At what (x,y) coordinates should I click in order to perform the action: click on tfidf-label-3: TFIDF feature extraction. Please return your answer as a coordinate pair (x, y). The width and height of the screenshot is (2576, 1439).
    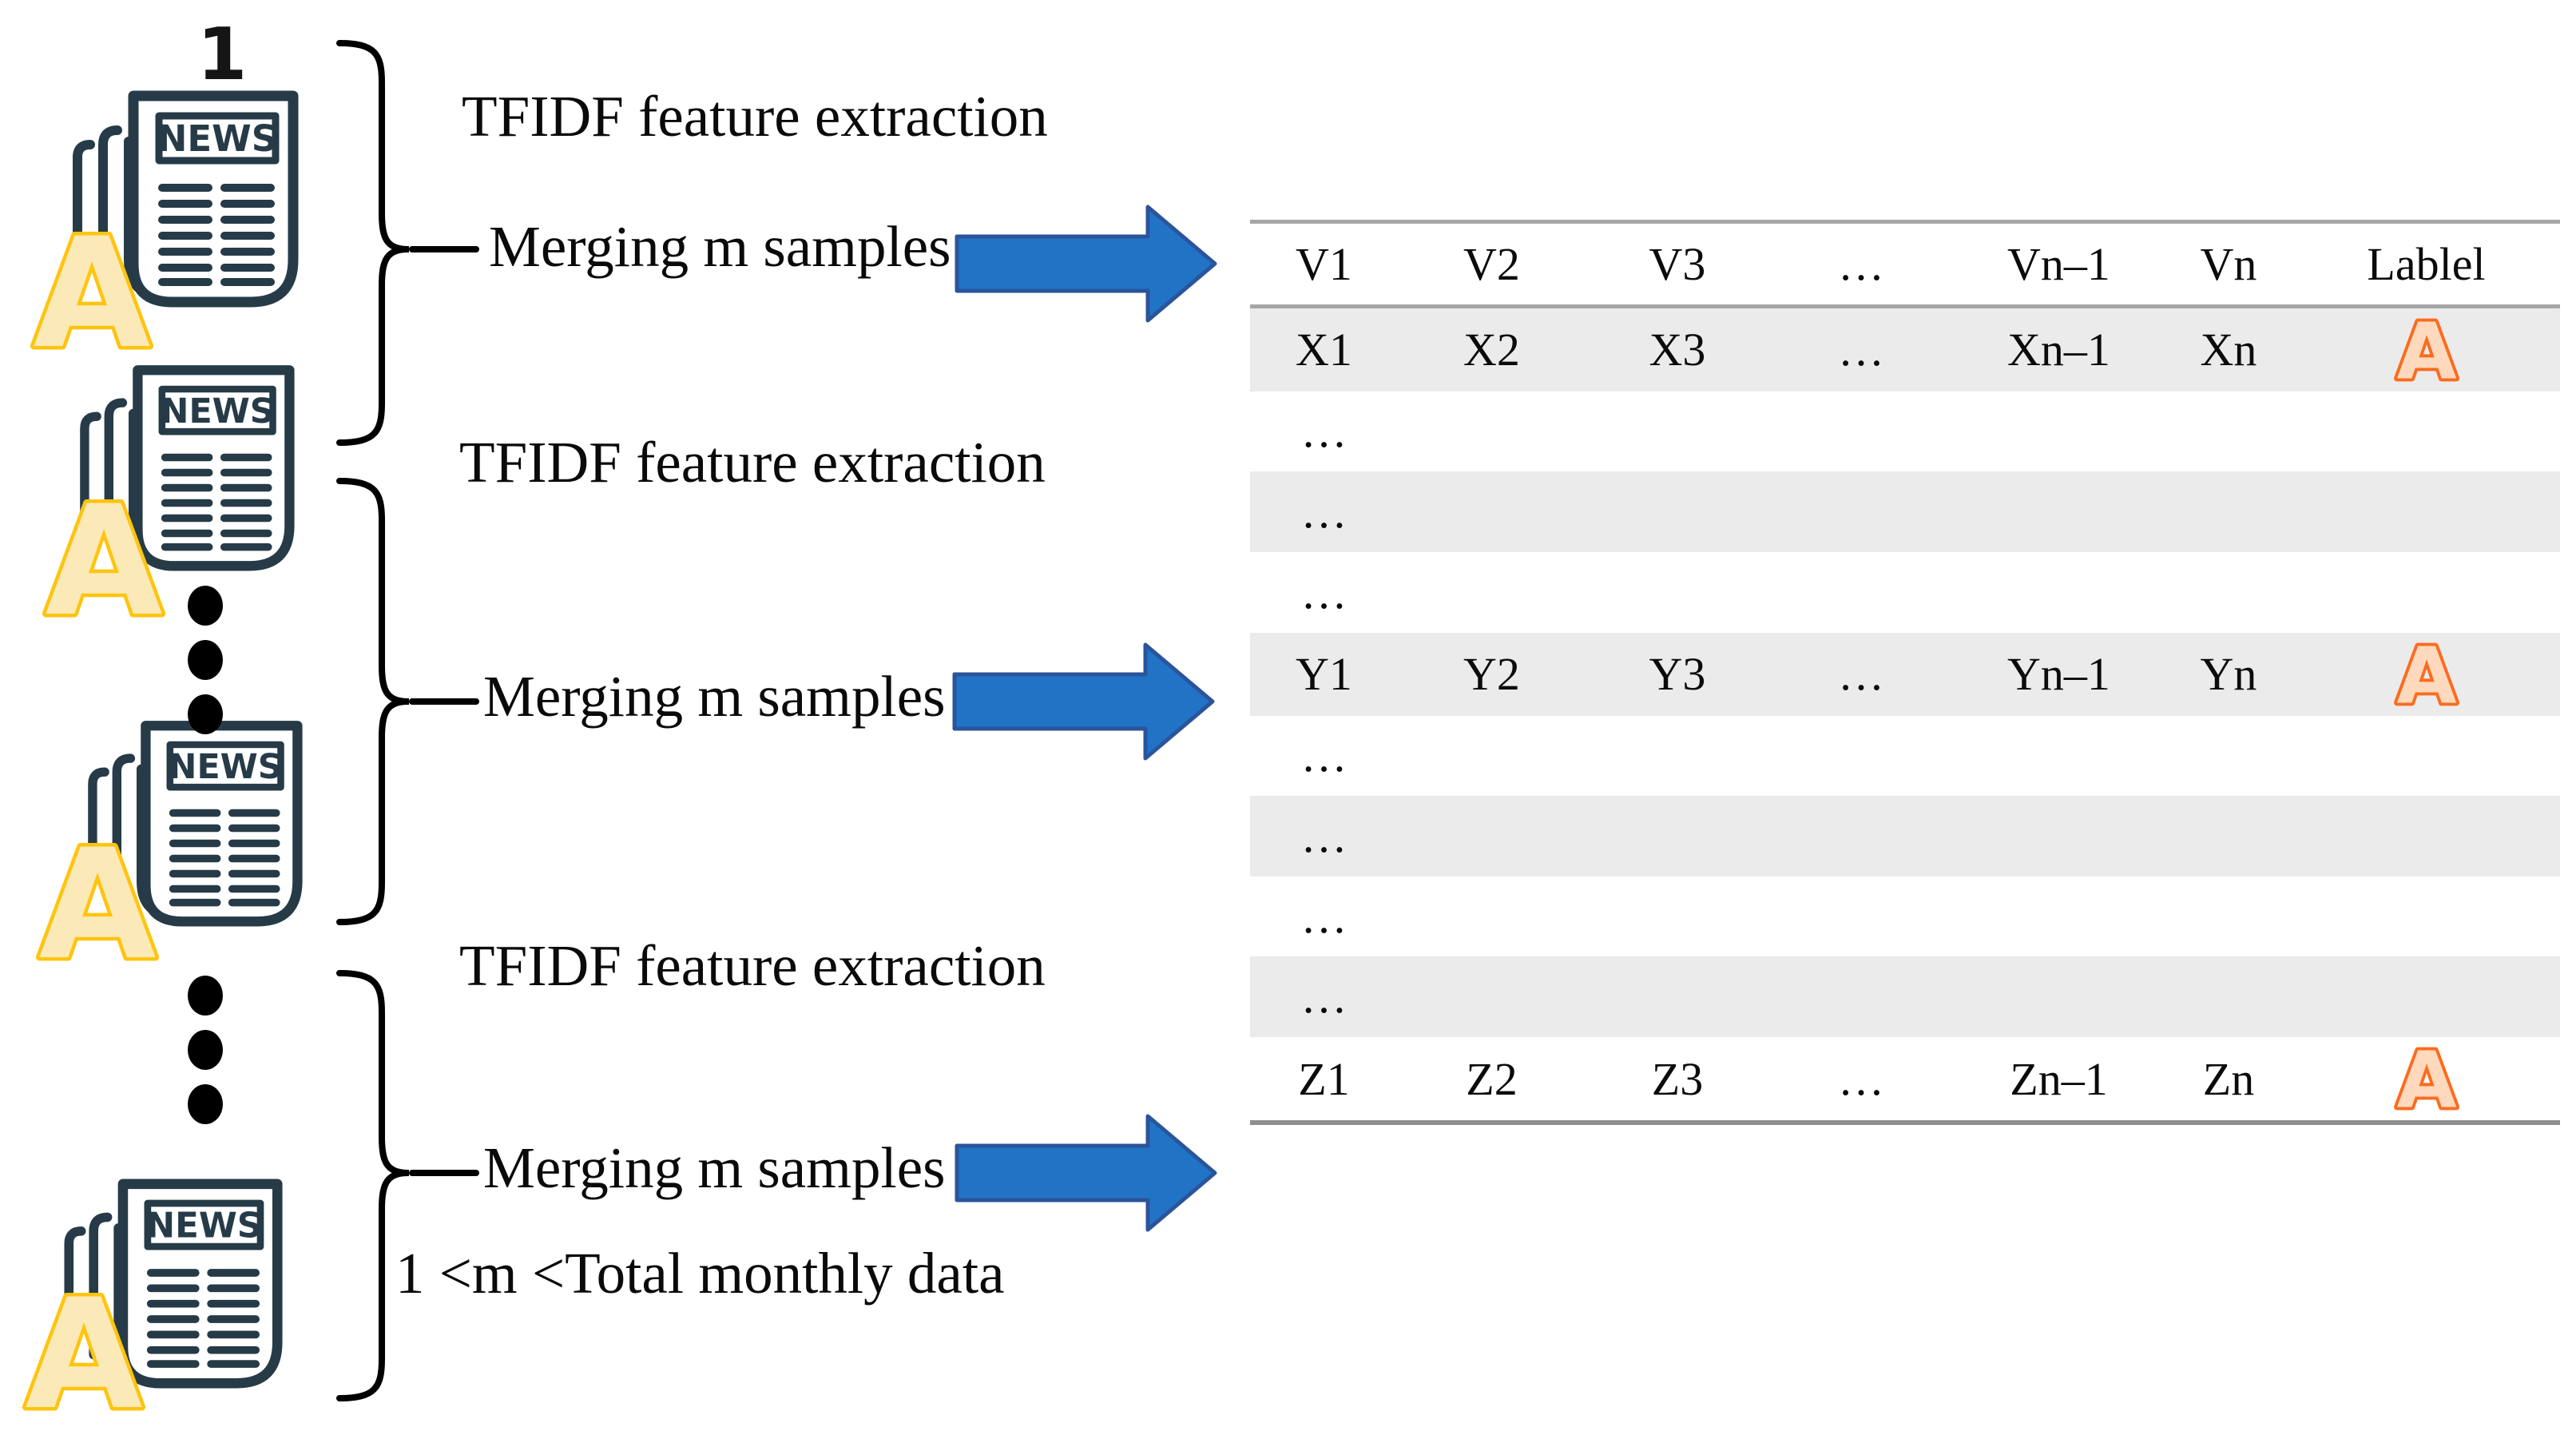
    Looking at the image, I should click on (752, 965).